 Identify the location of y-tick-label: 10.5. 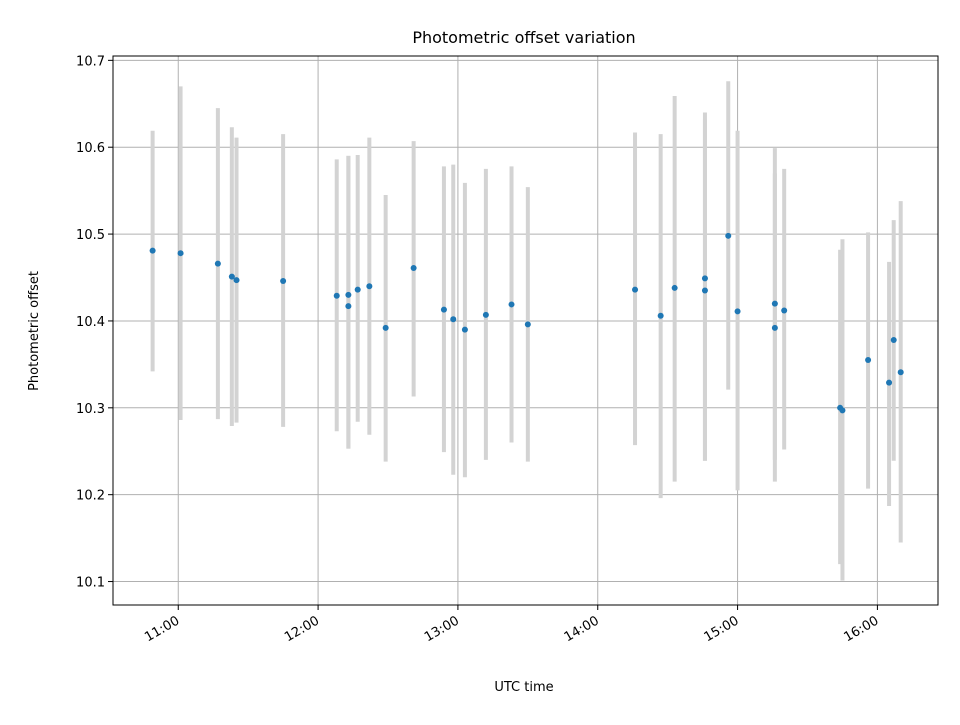
(90, 235).